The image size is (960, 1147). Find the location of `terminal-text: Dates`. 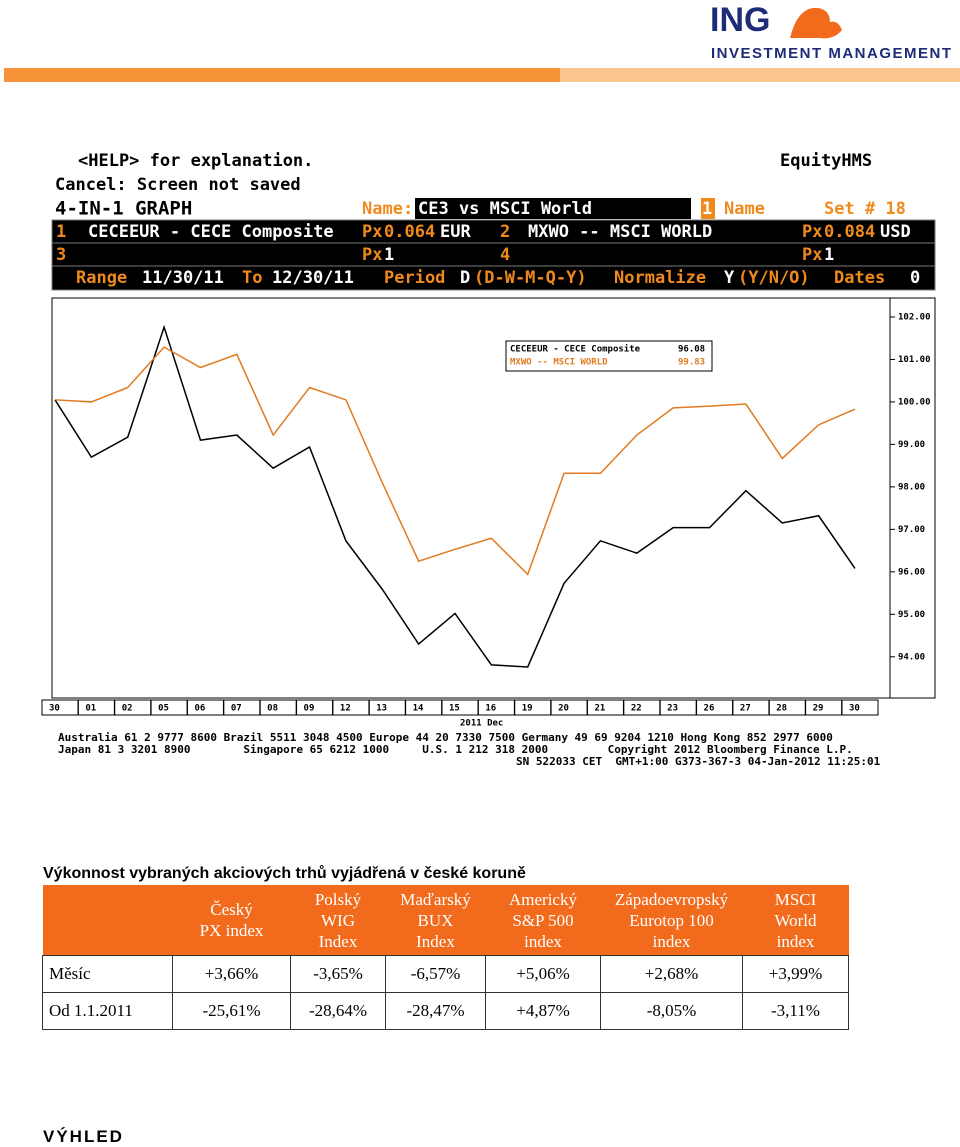

terminal-text: Dates is located at coordinates (859, 278).